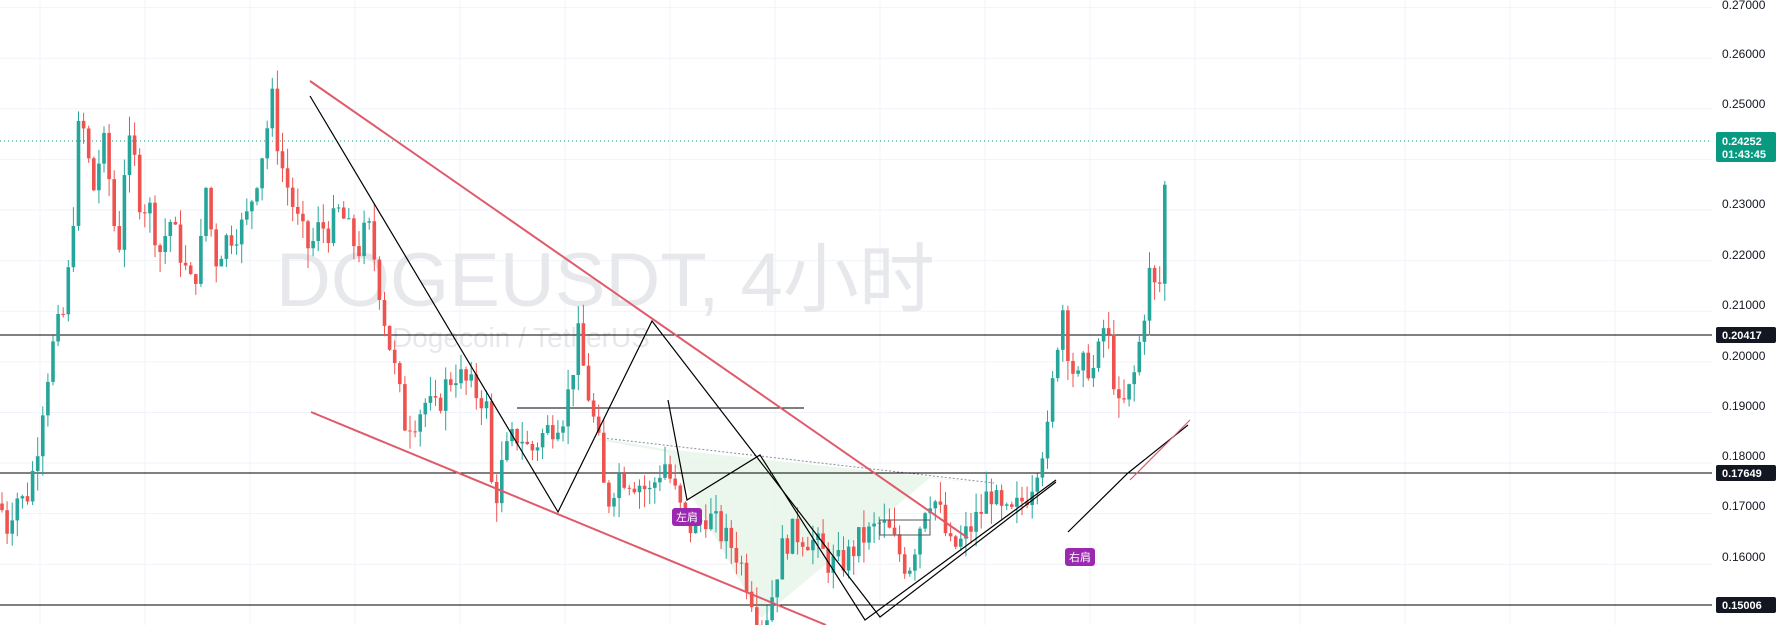  What do you see at coordinates (1160, 450) in the screenshot?
I see `right-trendline` at bounding box center [1160, 450].